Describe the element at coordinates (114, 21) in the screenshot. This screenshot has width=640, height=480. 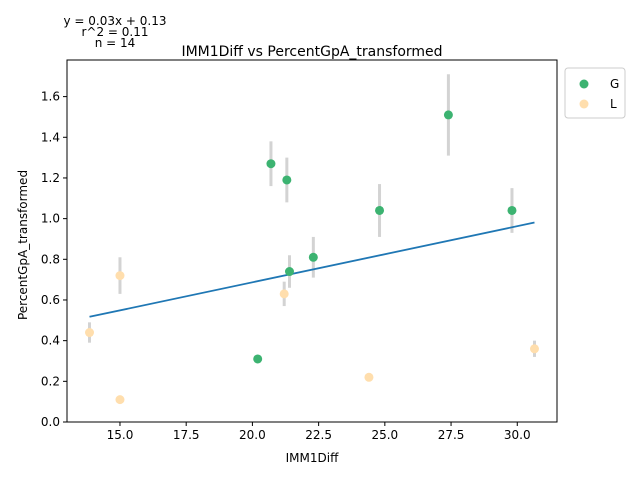
I see `fit-annotation: y = 0.03x + 0.13` at that location.